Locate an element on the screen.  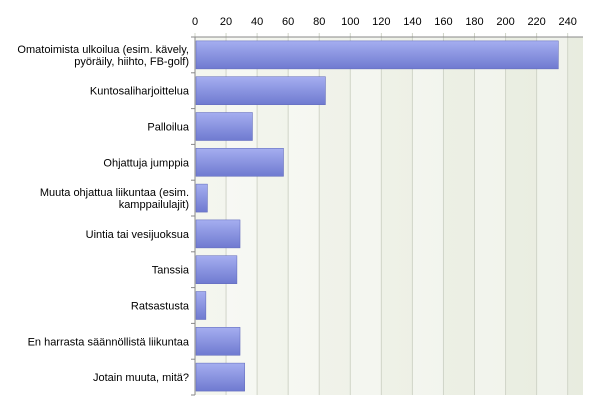
category-label: En harrasta säännöllistä liikuntaa is located at coordinates (109, 342).